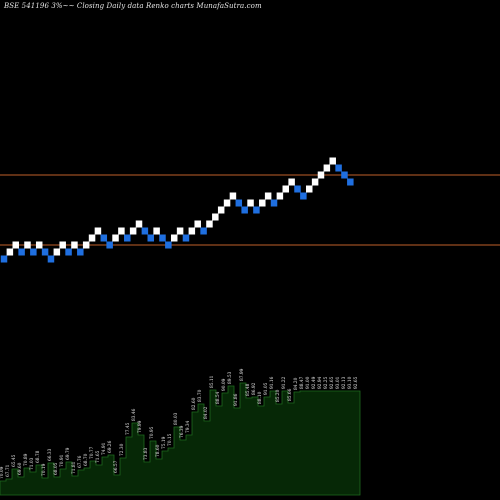 Image resolution: width=500 pixels, height=500 pixels. Describe the element at coordinates (248, 389) in the screenshot. I see `volume-label: 85.48` at that location.